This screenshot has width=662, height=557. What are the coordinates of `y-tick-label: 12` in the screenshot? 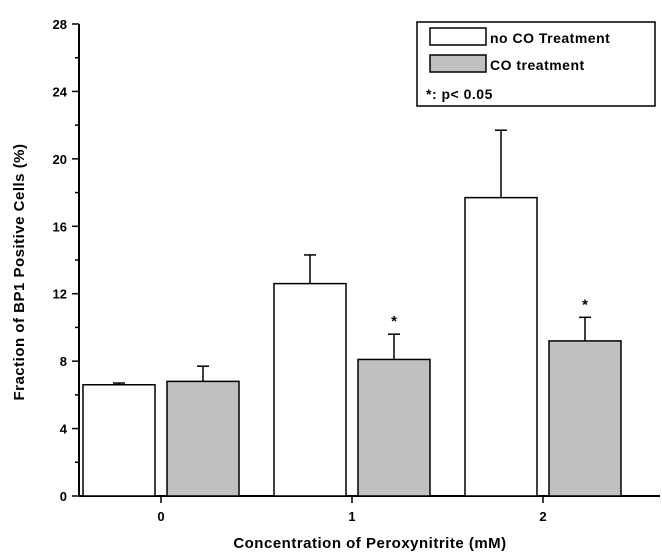 It's located at (60, 294).